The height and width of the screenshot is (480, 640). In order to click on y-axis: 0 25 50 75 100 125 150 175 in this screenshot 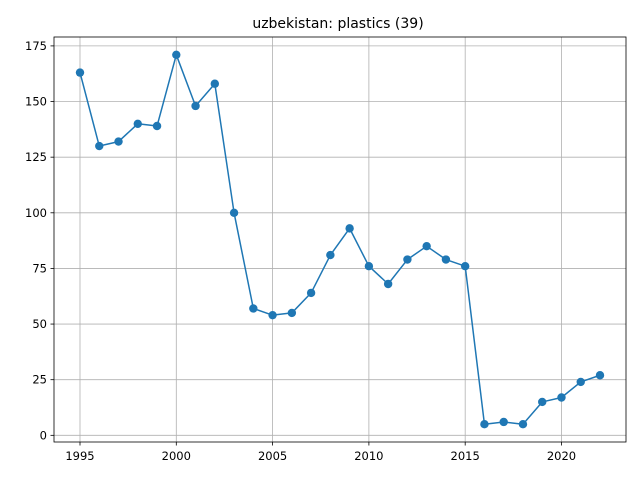, I will do `click(39, 240)`.